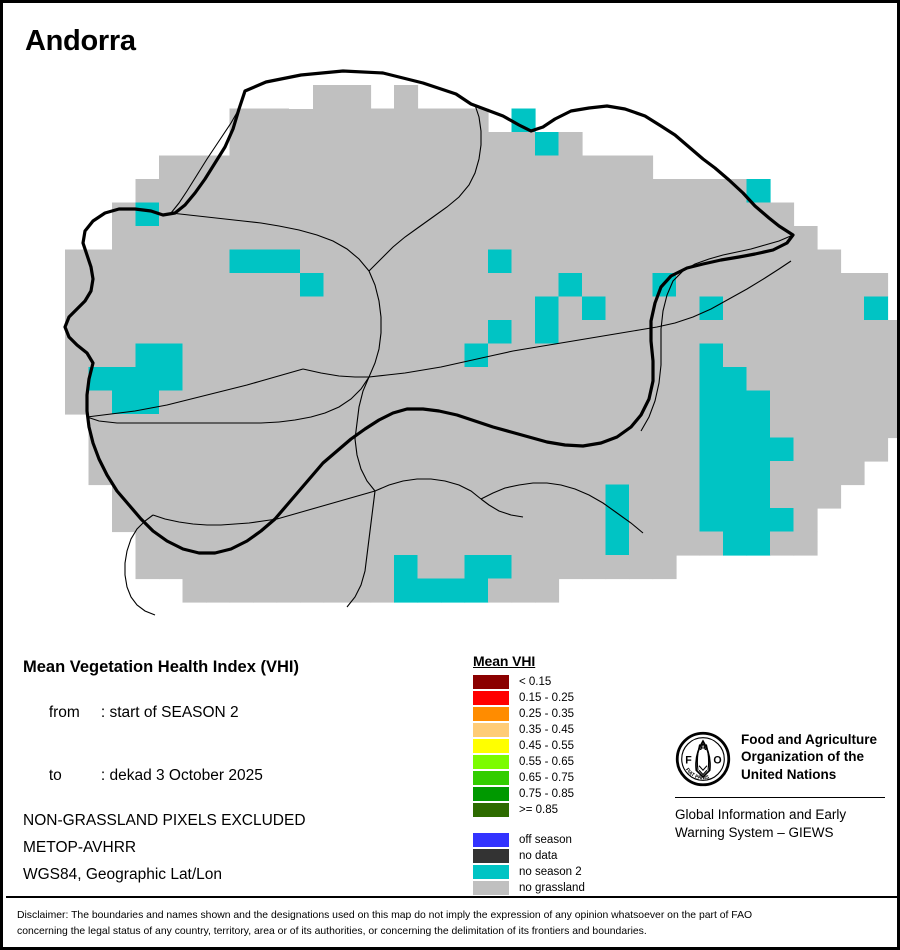 The height and width of the screenshot is (950, 900). I want to click on info-row-to: to: dekad 3 October 2025, so click(238, 776).